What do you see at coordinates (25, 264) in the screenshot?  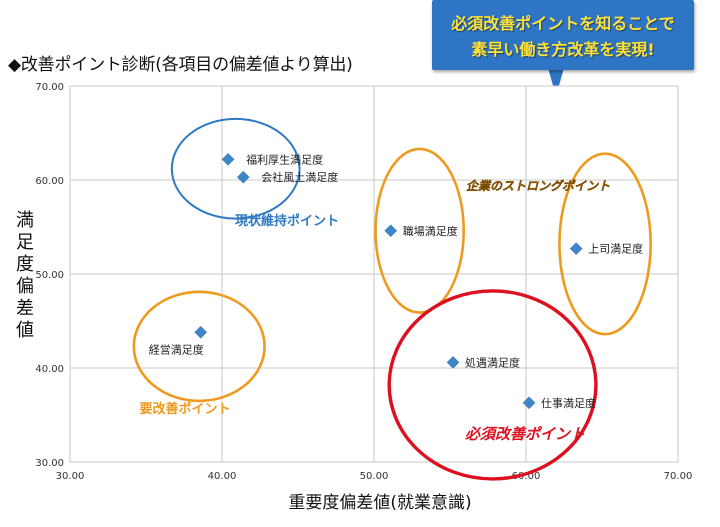 I see `y-axis-label-char: 度` at bounding box center [25, 264].